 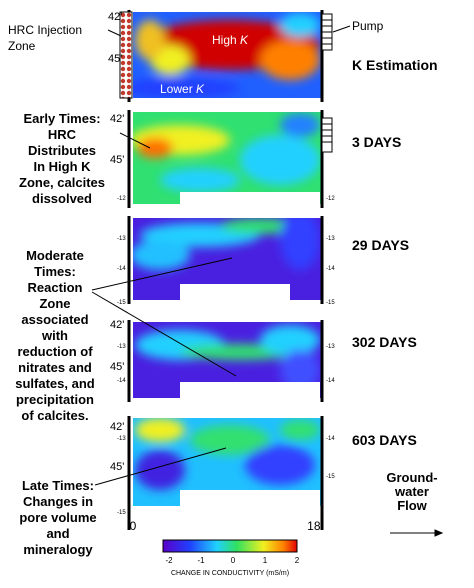 What do you see at coordinates (54, 415) in the screenshot?
I see `caption-line: of calcites.` at bounding box center [54, 415].